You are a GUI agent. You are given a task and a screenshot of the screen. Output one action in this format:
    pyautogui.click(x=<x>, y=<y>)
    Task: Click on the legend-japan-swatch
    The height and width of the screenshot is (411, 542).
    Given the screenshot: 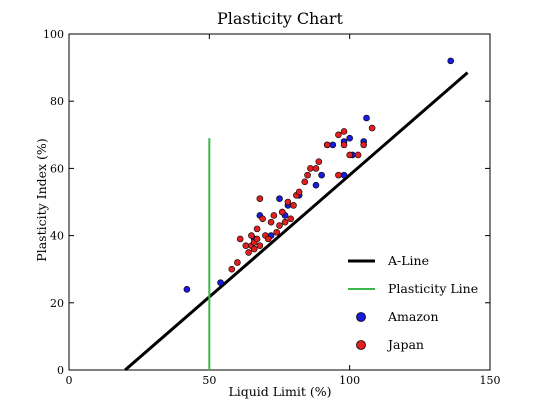 What is the action you would take?
    pyautogui.click(x=361, y=345)
    